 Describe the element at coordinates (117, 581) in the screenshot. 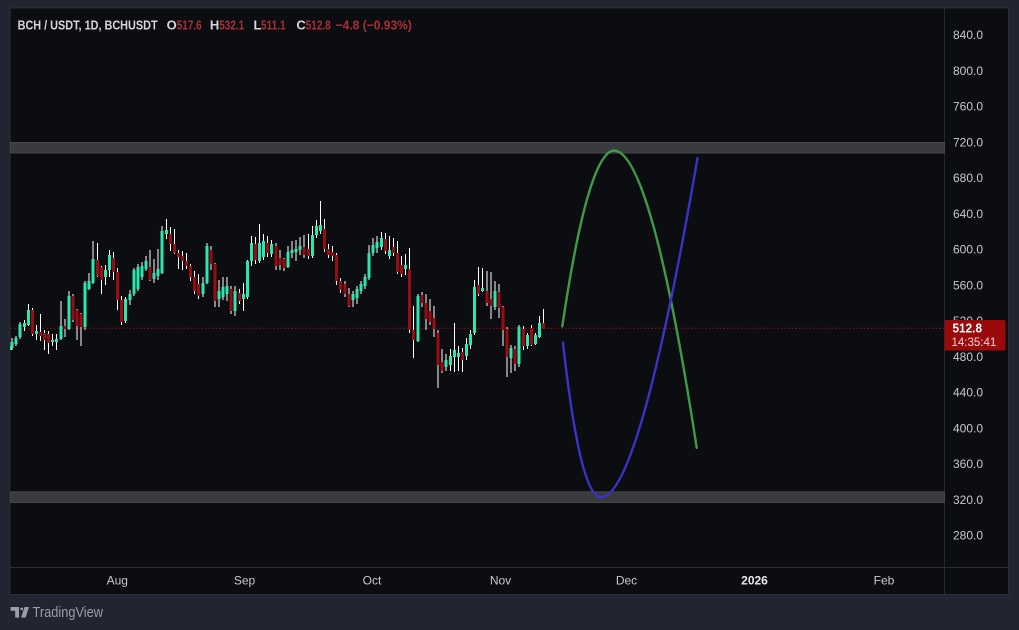

I see `svg-text: Aug` at that location.